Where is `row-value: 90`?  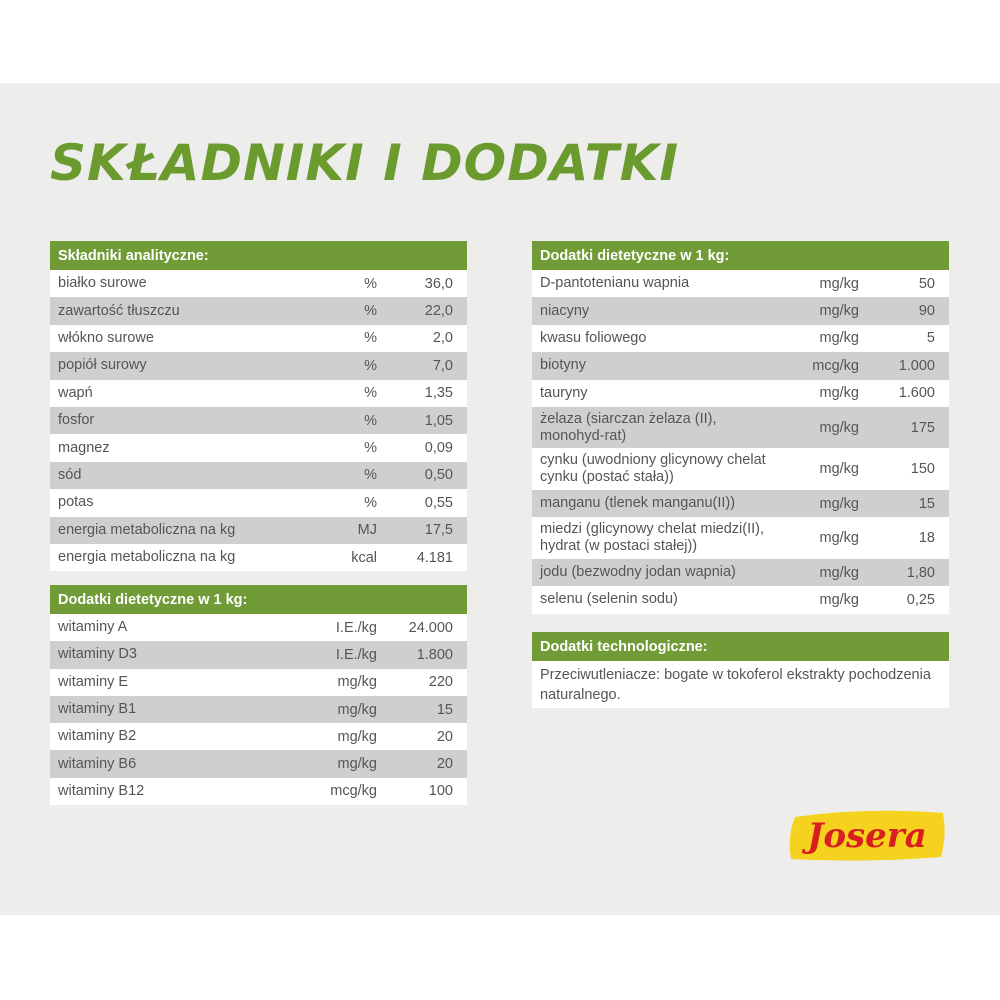
row-value: 90 is located at coordinates (926, 311).